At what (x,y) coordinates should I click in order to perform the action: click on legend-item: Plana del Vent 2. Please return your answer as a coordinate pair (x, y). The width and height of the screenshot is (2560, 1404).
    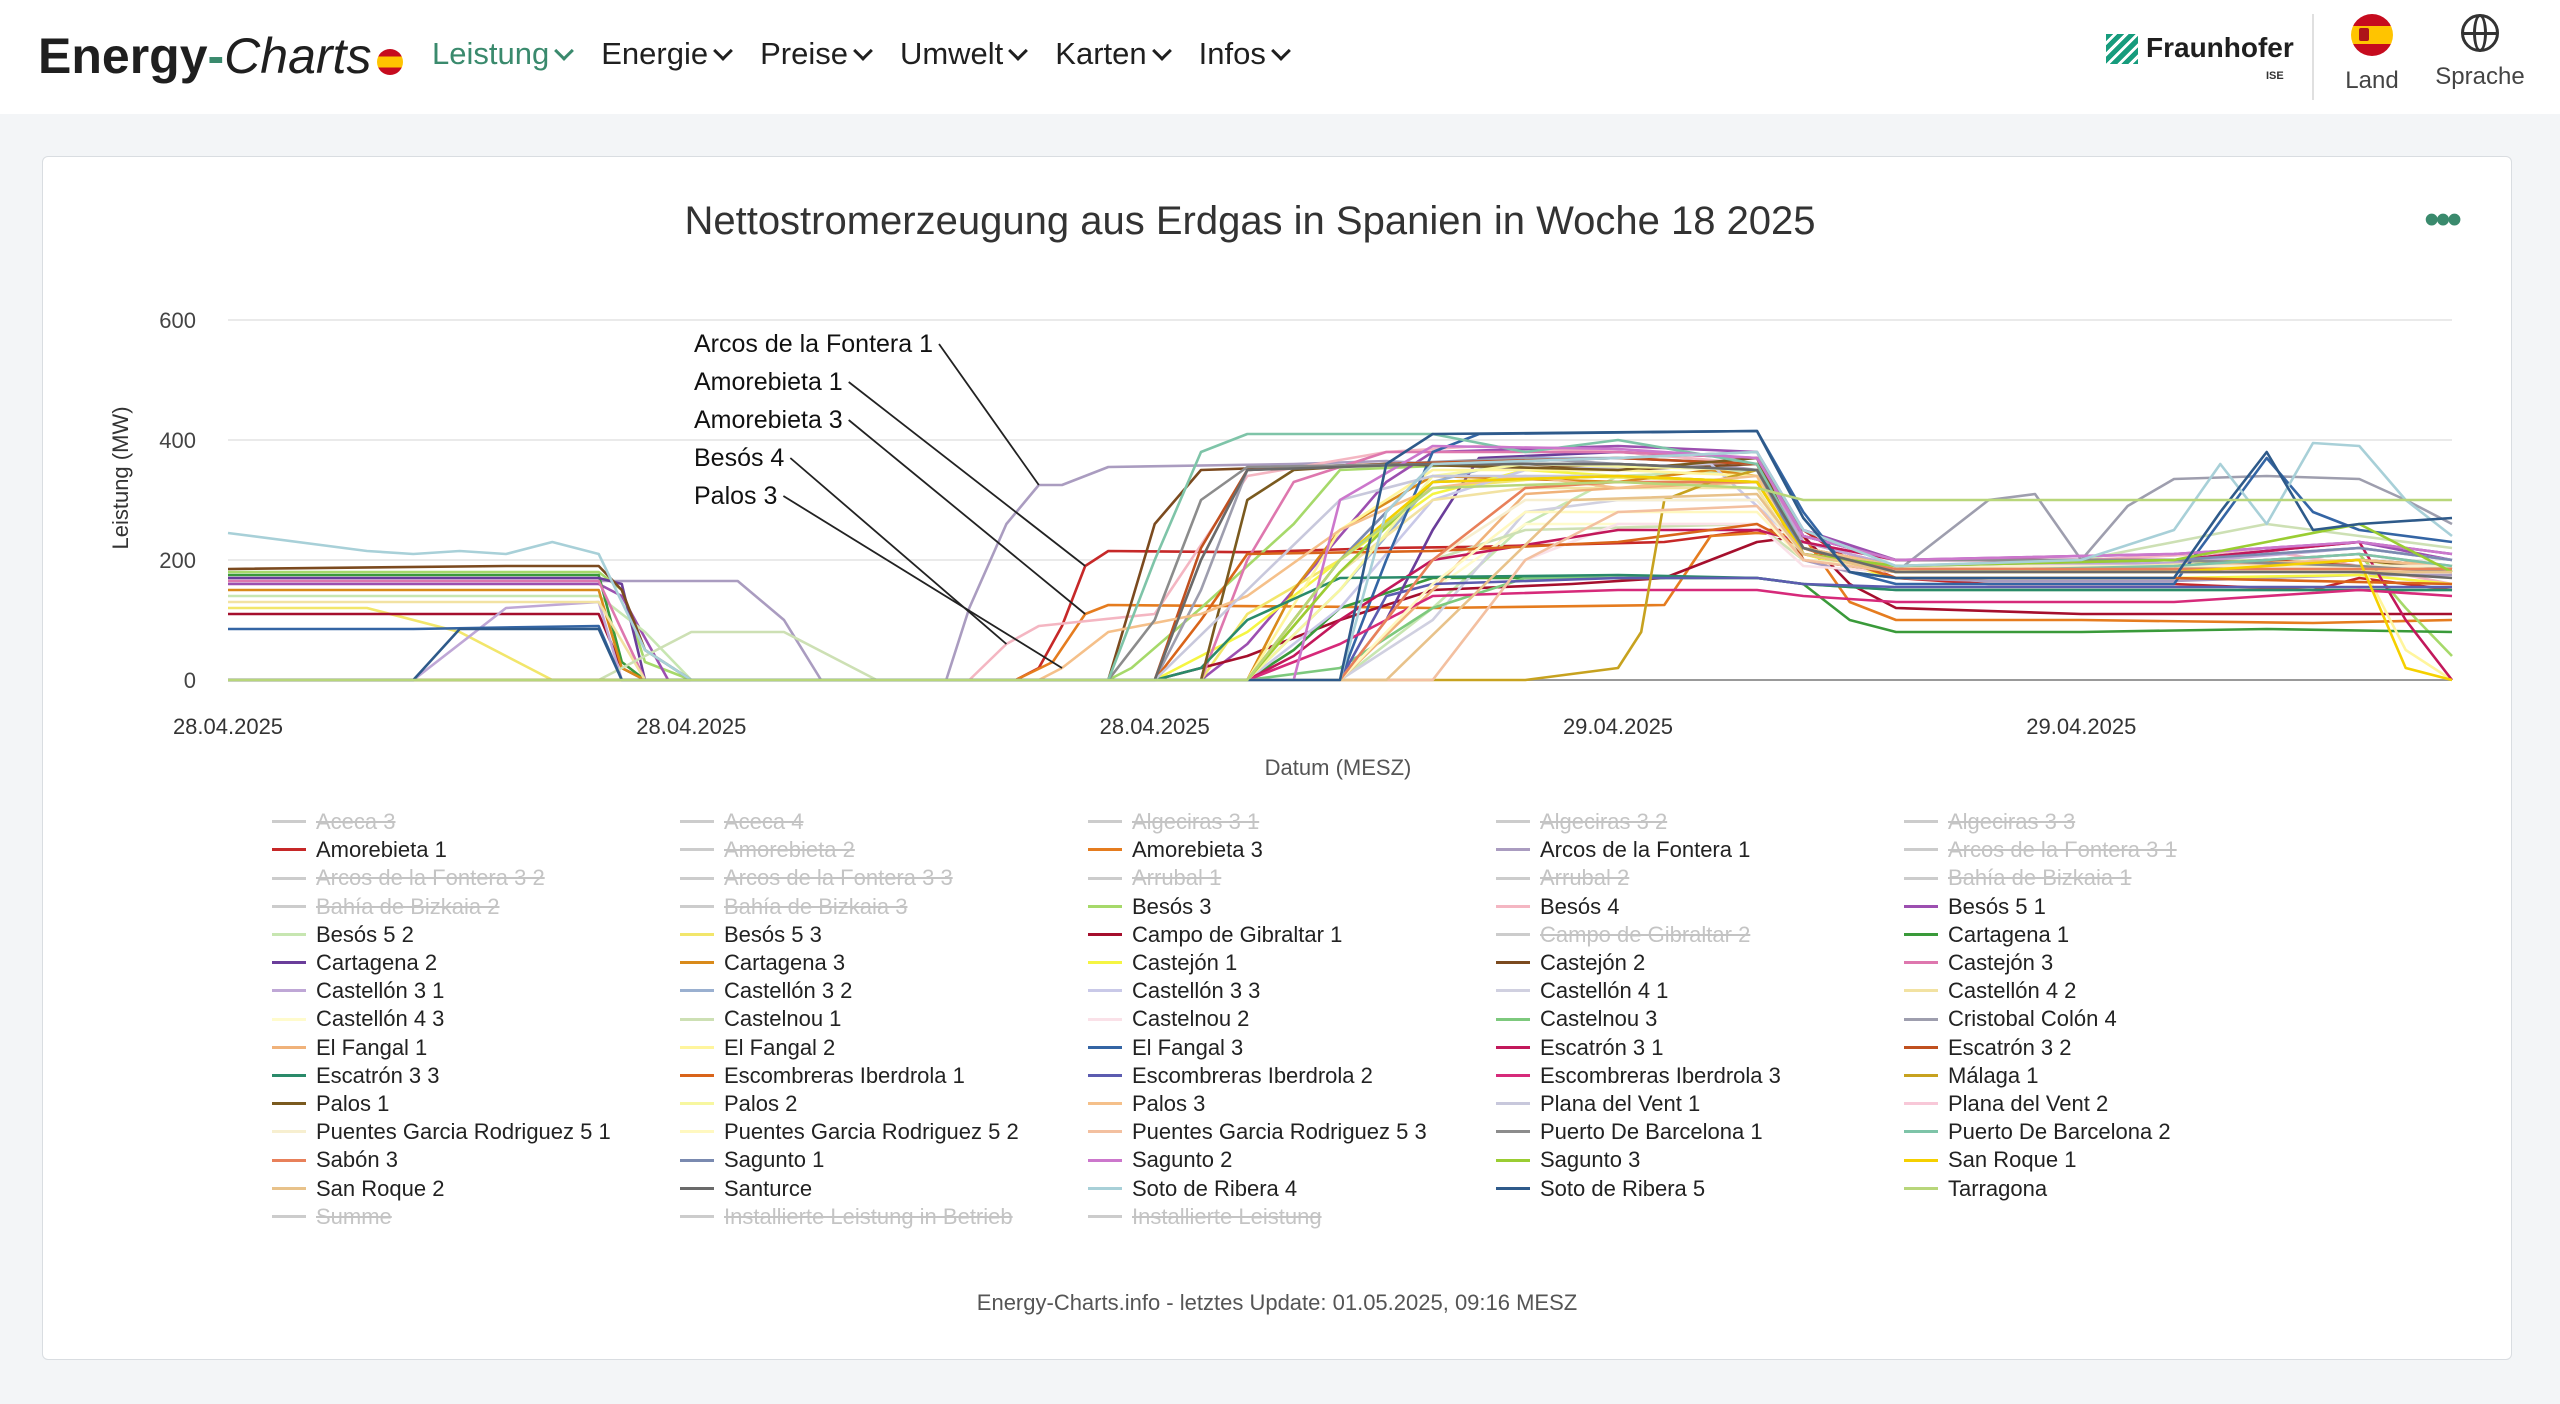
    Looking at the image, I should click on (2006, 1104).